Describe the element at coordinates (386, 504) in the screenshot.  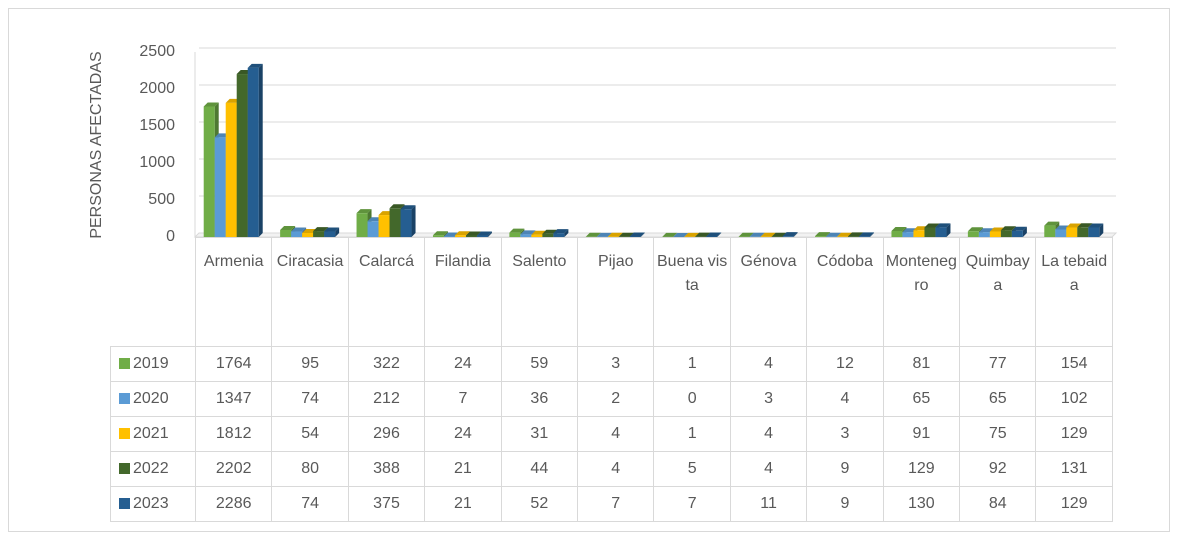
I see `table-value: 375` at that location.